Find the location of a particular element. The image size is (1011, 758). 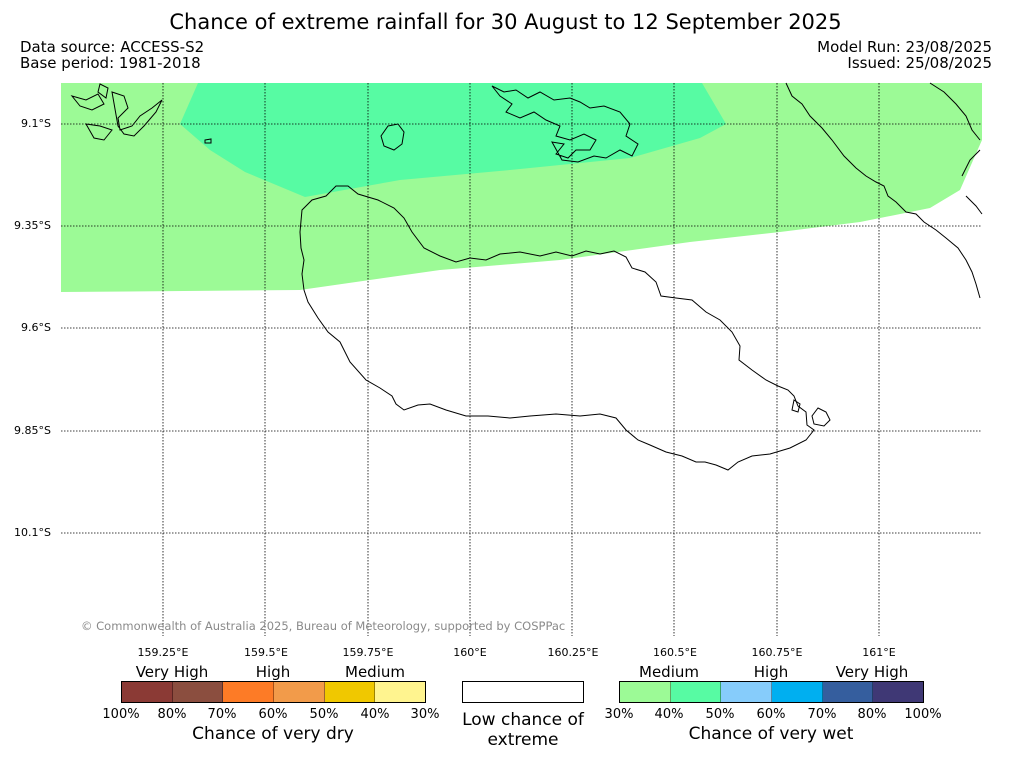

island-coastline-russell is located at coordinates (116, 112).